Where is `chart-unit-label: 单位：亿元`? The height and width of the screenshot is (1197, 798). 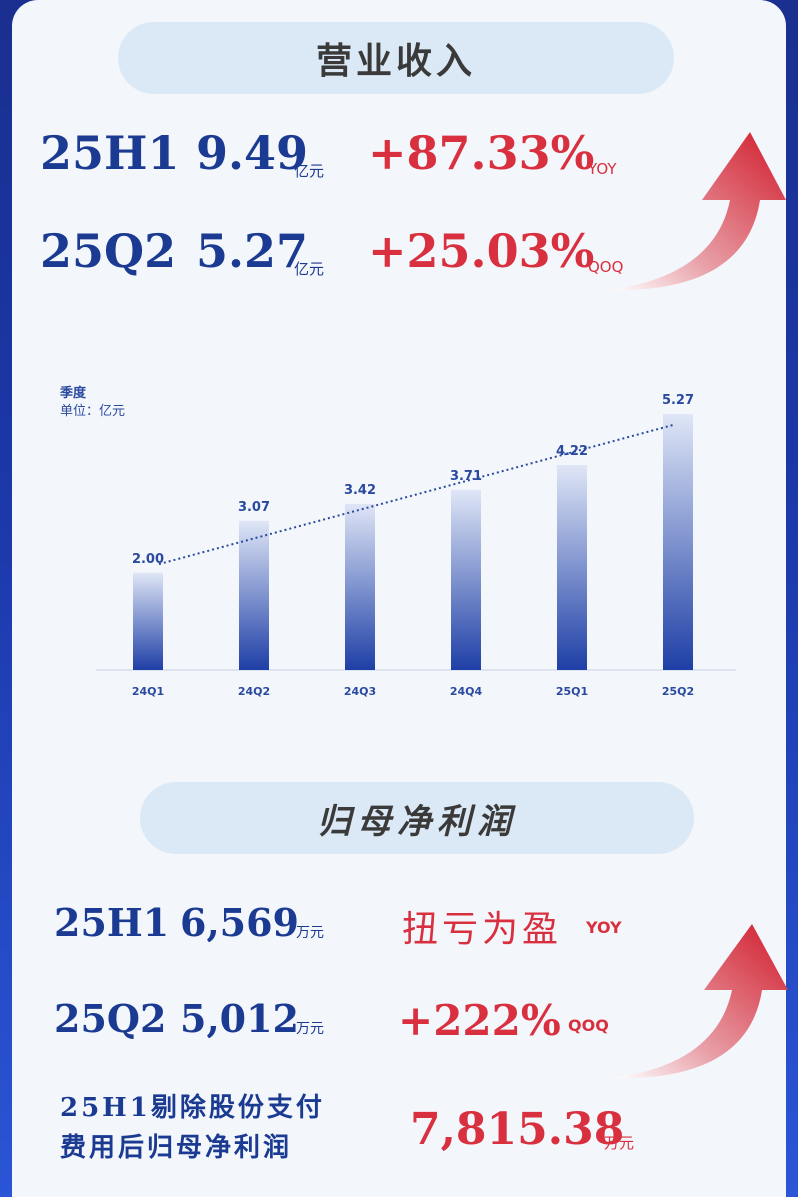 chart-unit-label: 单位：亿元 is located at coordinates (93, 411).